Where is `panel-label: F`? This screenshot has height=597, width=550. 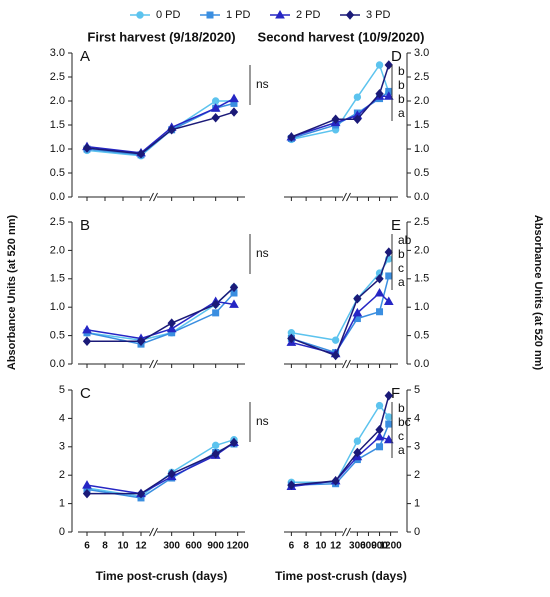
panel-label: F is located at coordinates (395, 393).